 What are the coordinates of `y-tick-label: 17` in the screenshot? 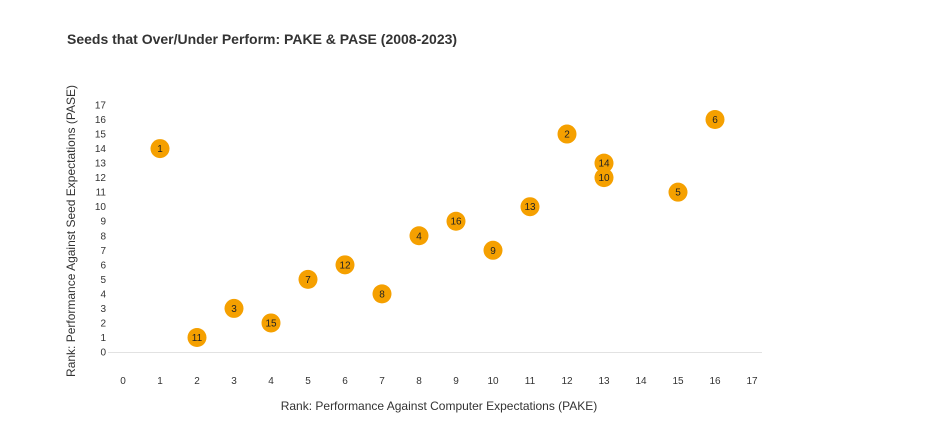 It's located at (101, 106).